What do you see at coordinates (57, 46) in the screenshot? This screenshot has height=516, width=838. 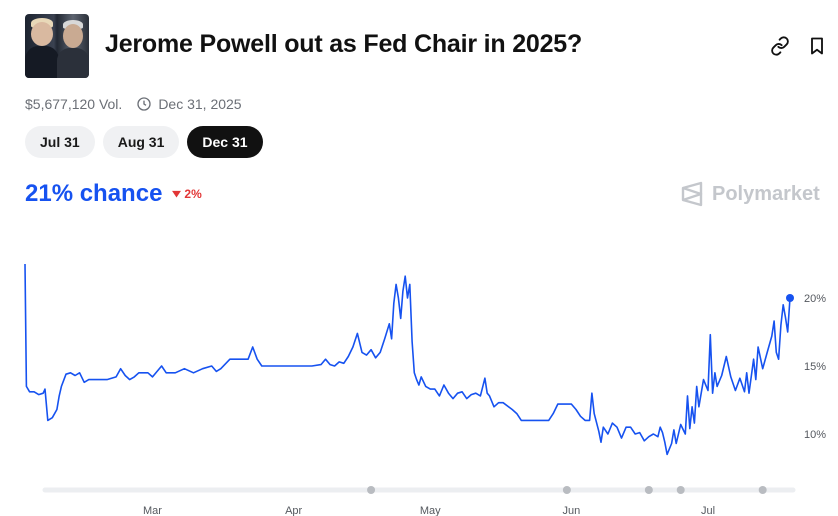 I see `market-thumbnail-image` at bounding box center [57, 46].